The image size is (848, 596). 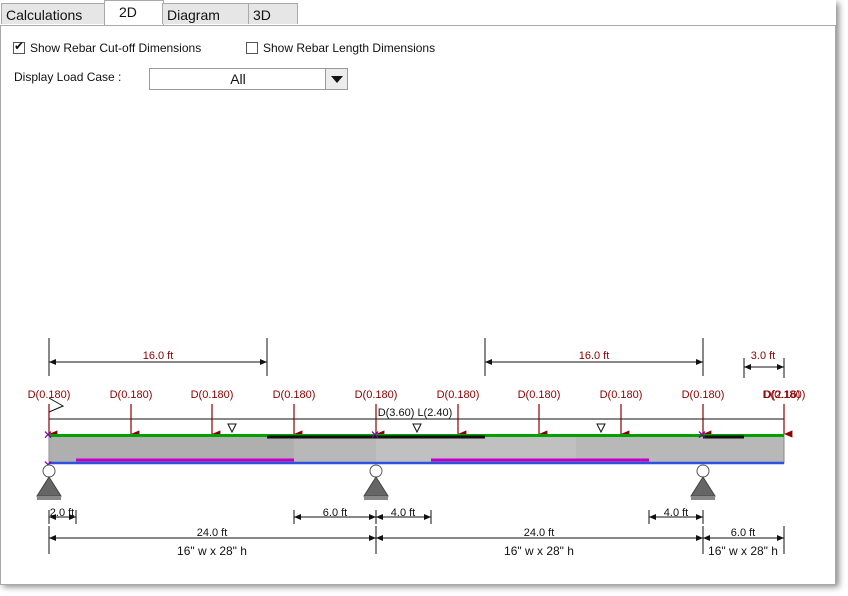 I want to click on tab-3d-label: 3D, so click(x=262, y=15).